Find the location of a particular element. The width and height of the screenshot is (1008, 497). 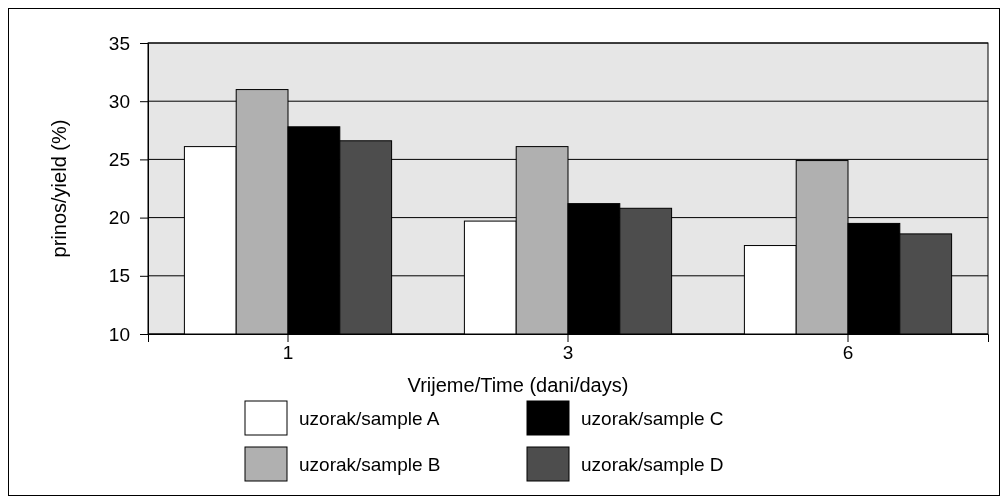

legend-label: uzorak/sample A is located at coordinates (369, 418).